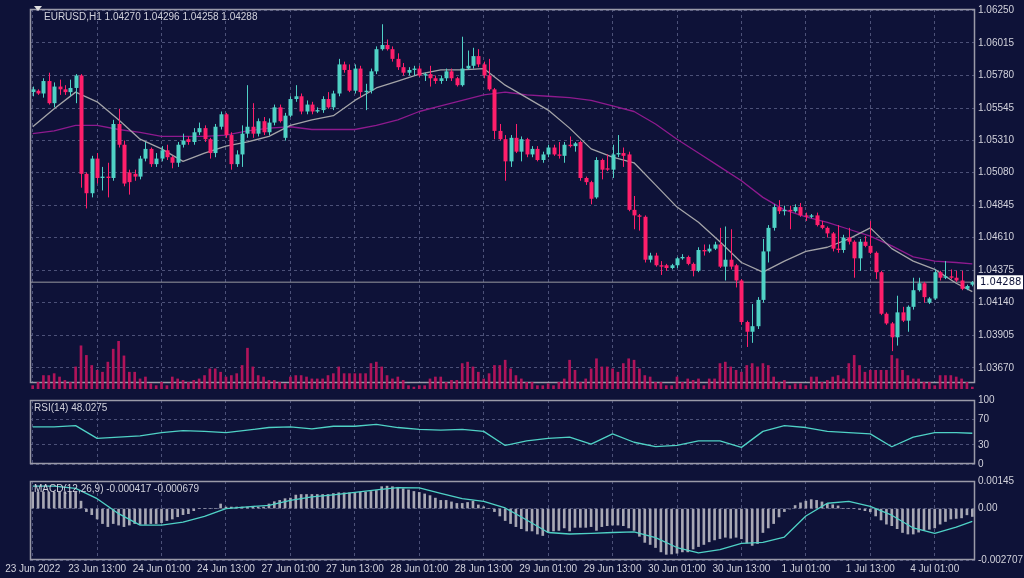 This screenshot has height=578, width=1024. I want to click on chart-title: RSI(14) 48.0275, so click(71, 407).